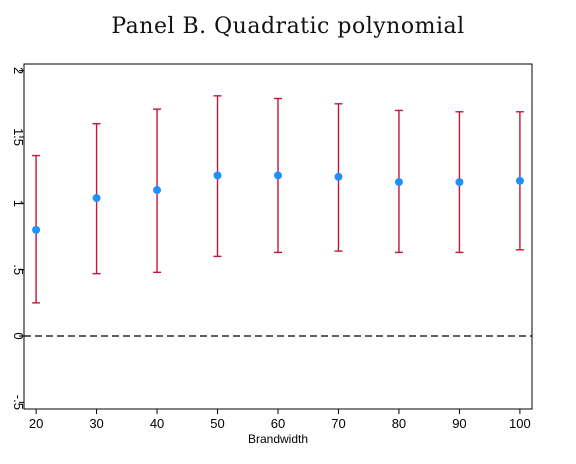  What do you see at coordinates (399, 423) in the screenshot?
I see `x-tick-label: 80` at bounding box center [399, 423].